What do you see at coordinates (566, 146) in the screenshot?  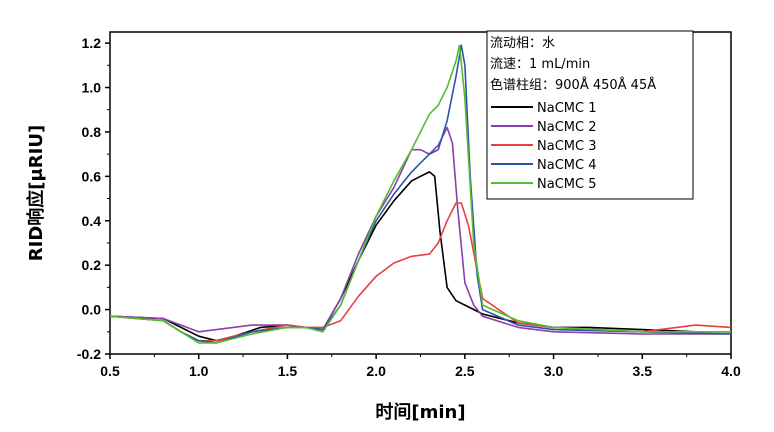 I see `legend-label: NaCMC 3` at bounding box center [566, 146].